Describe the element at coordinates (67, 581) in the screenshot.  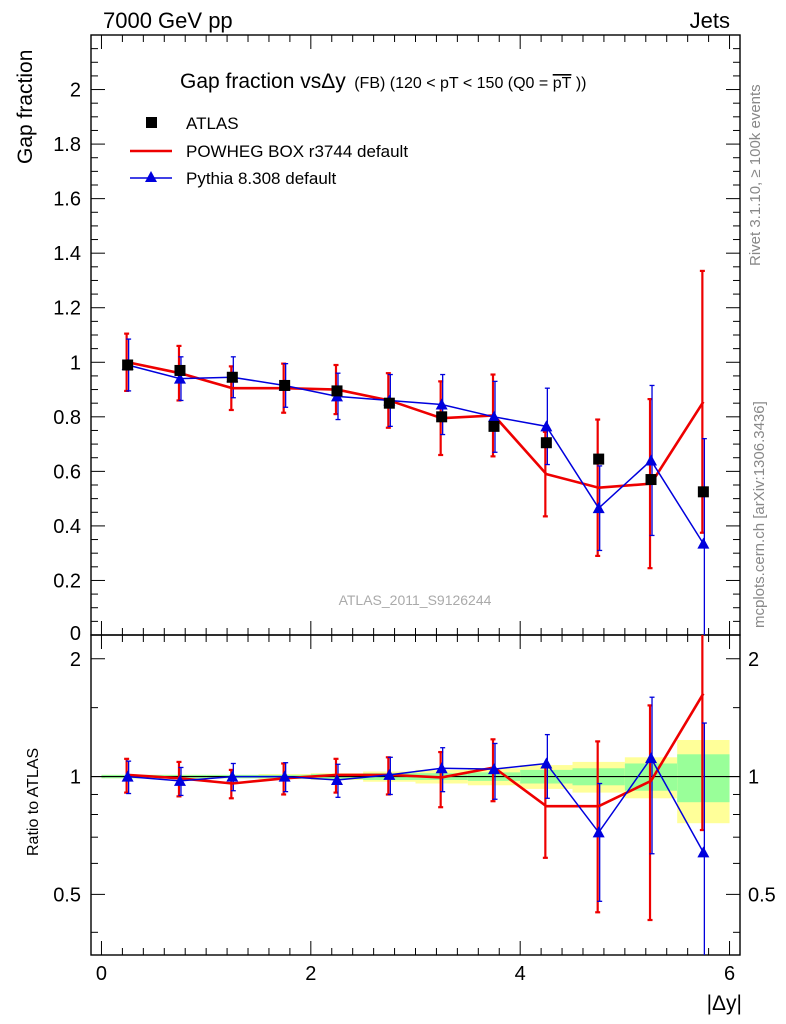
I see `y-tick-label: 0.2` at that location.